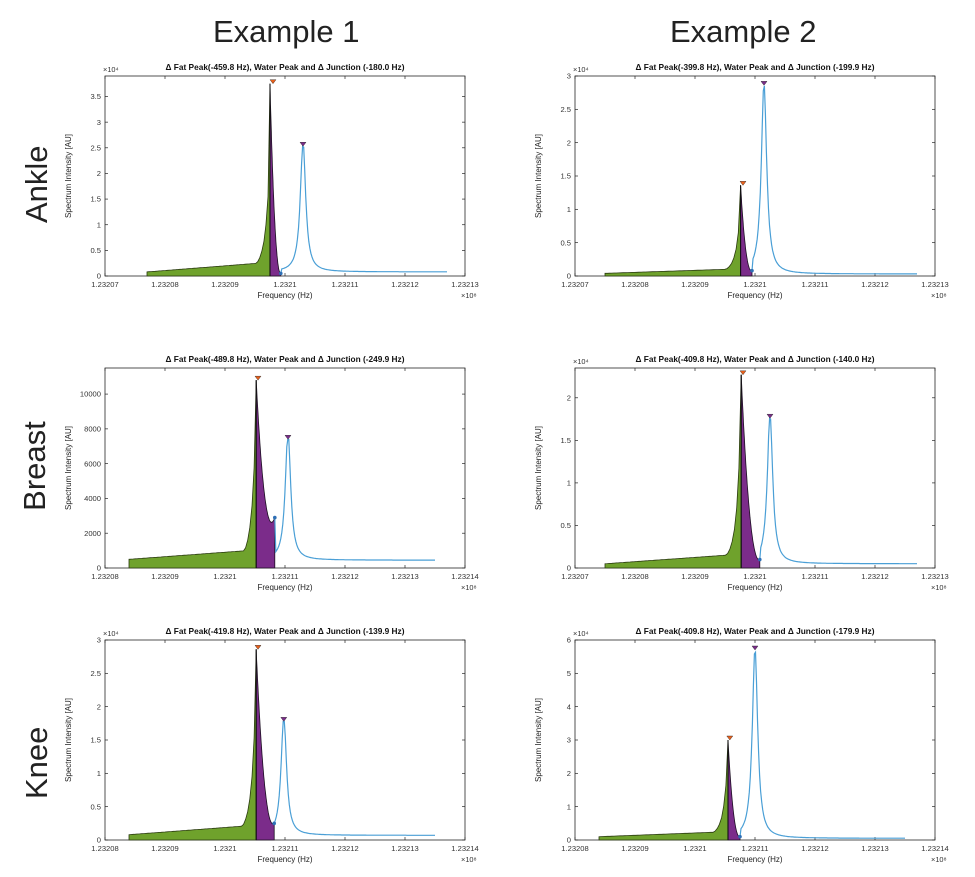 Image resolution: width=975 pixels, height=877 pixels. I want to click on column-title-example-1: Example 1, so click(286, 31).